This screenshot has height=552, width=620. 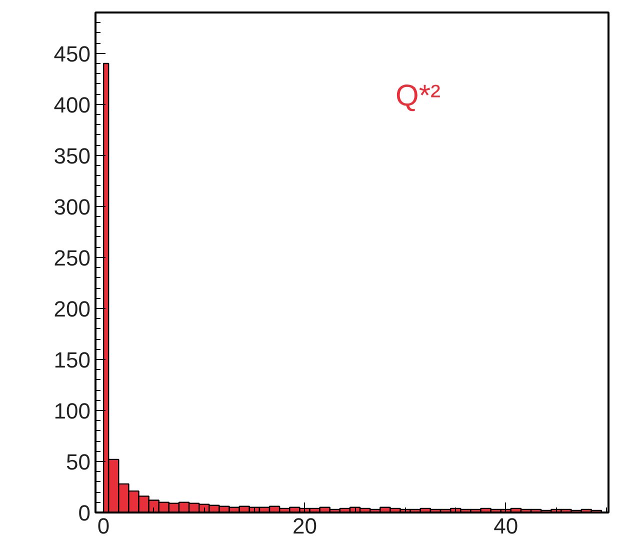 I want to click on x-tick-label: 0, so click(x=103, y=526).